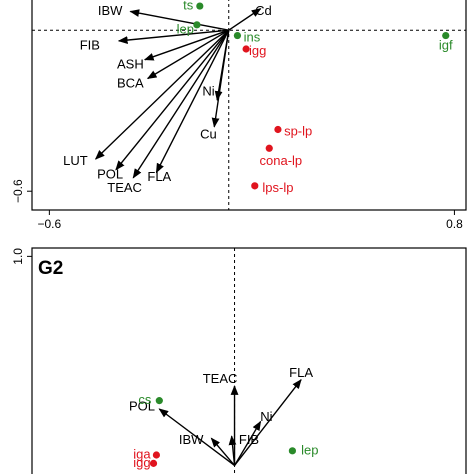  Describe the element at coordinates (145, 399) in the screenshot. I see `point-label-cs: cs` at that location.